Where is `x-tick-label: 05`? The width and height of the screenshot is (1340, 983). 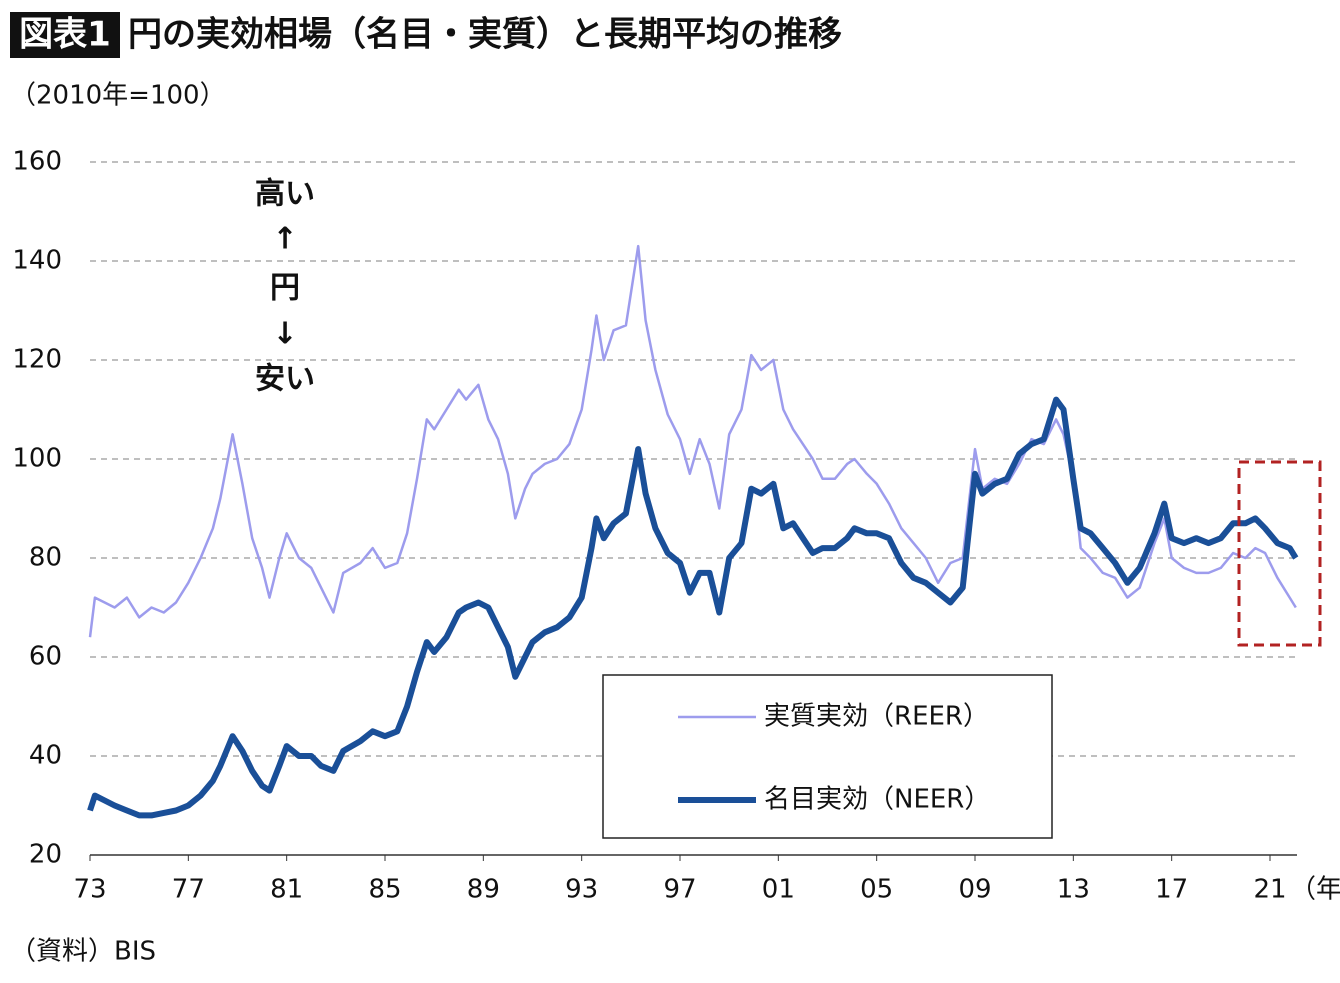 x-tick-label: 05 is located at coordinates (876, 890).